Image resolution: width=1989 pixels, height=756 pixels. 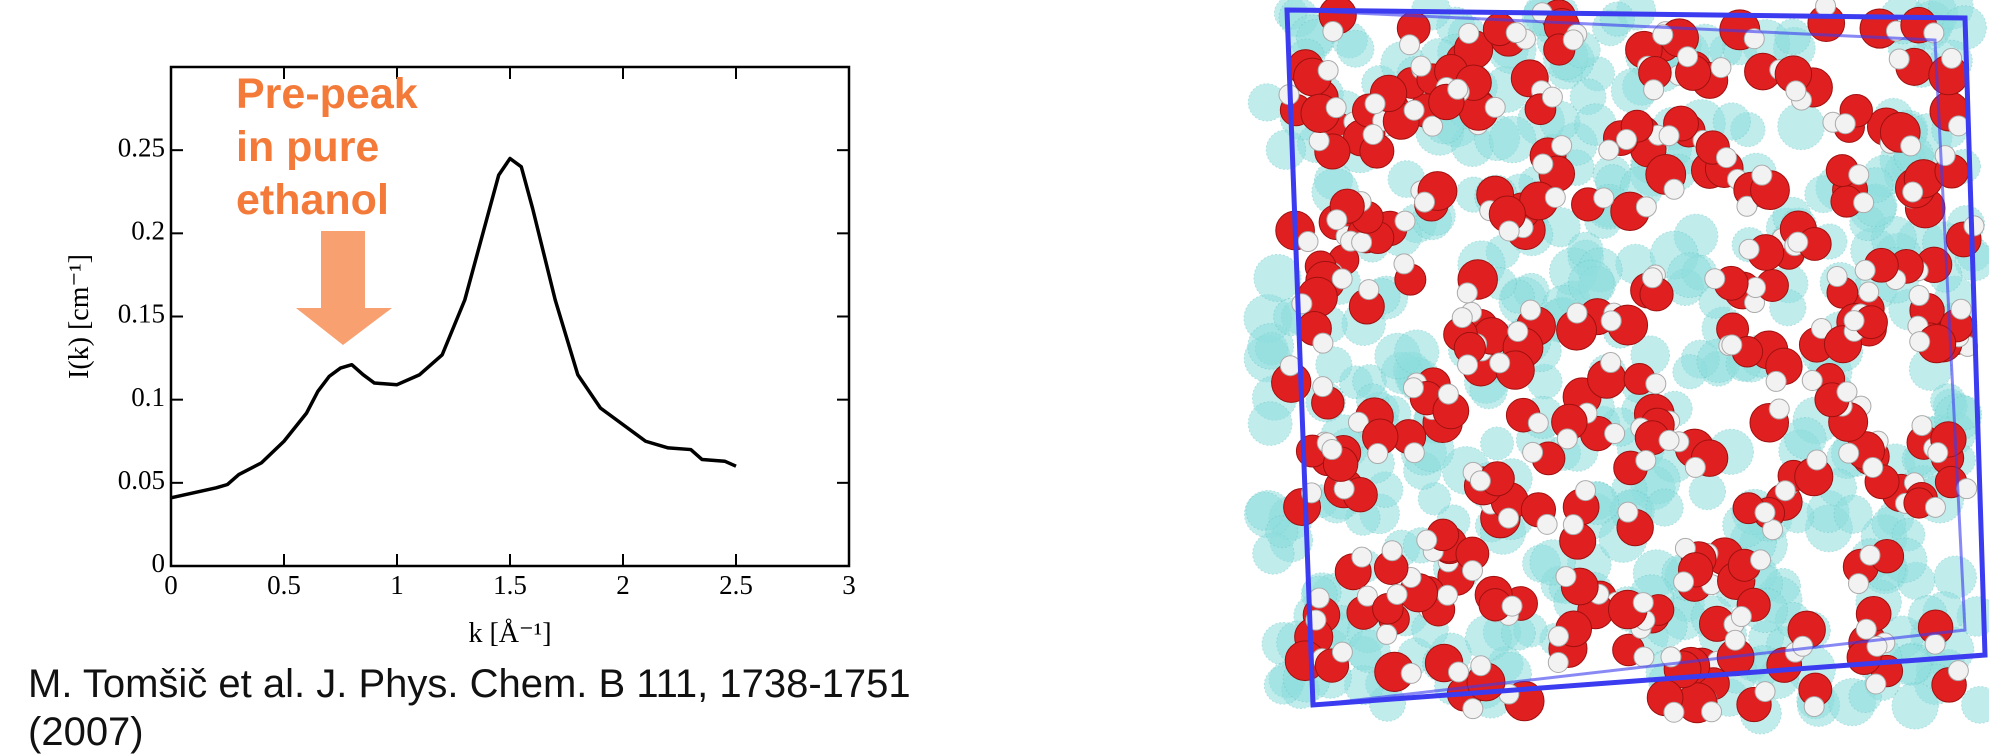 I want to click on annotation-text: Pre-peak, so click(x=327, y=94).